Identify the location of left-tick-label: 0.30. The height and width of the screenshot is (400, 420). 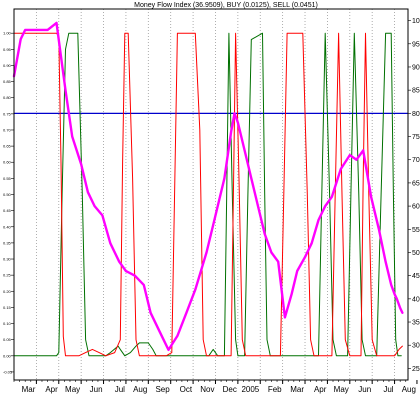
(7, 259).